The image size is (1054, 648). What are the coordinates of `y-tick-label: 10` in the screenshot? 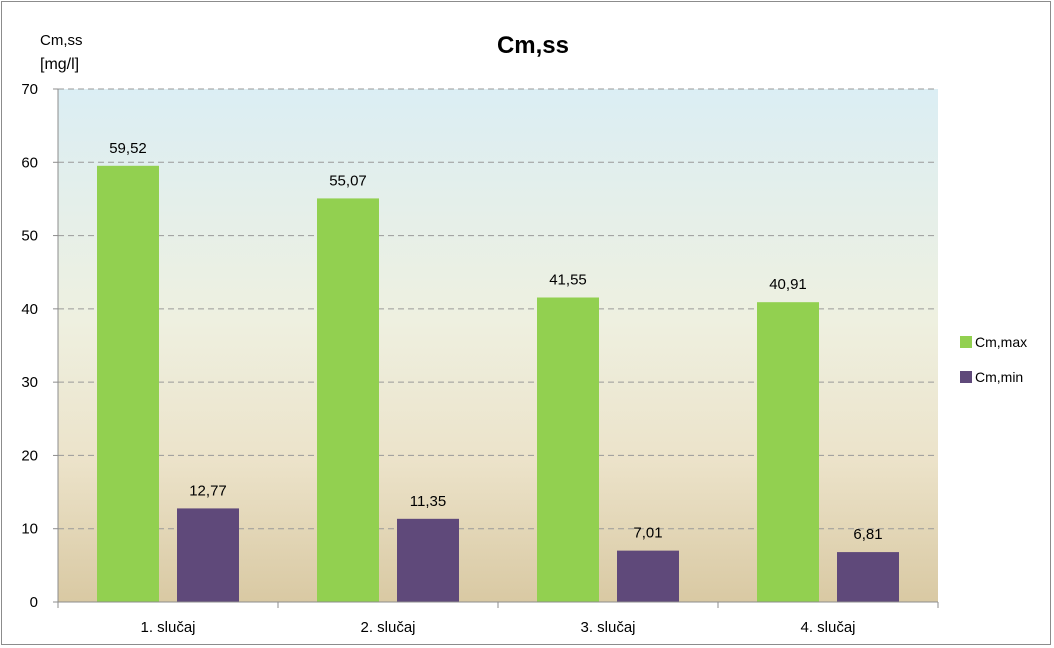 It's located at (29, 529).